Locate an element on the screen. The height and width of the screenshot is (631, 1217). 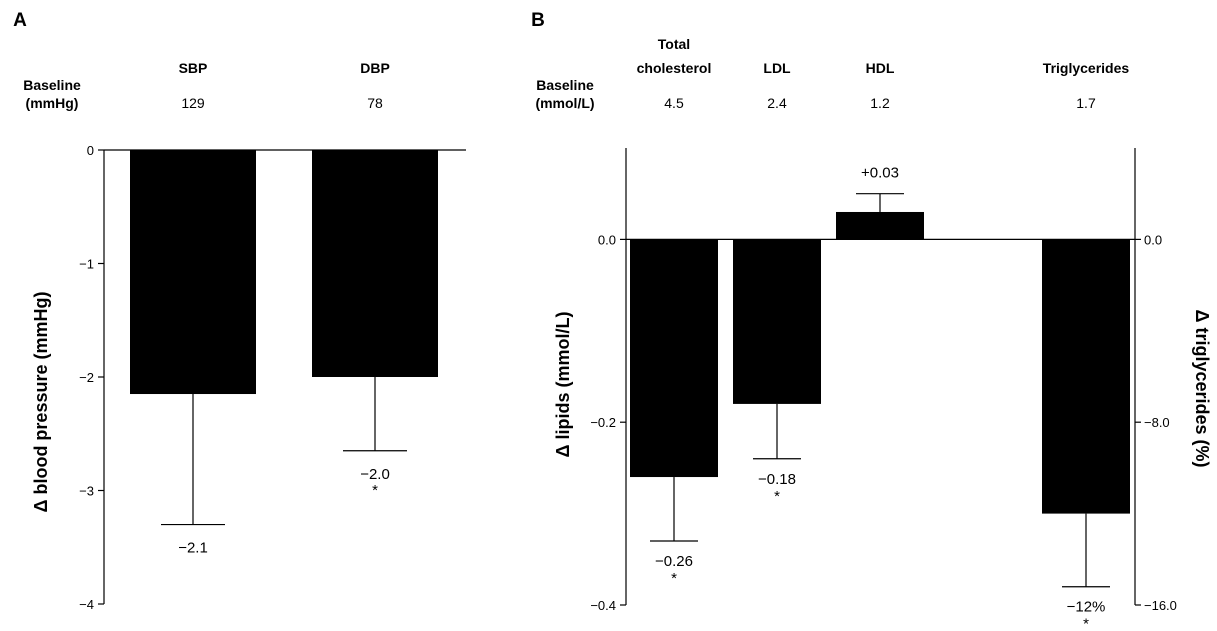
panel-b-data-label: −0.18 is located at coordinates (777, 479).